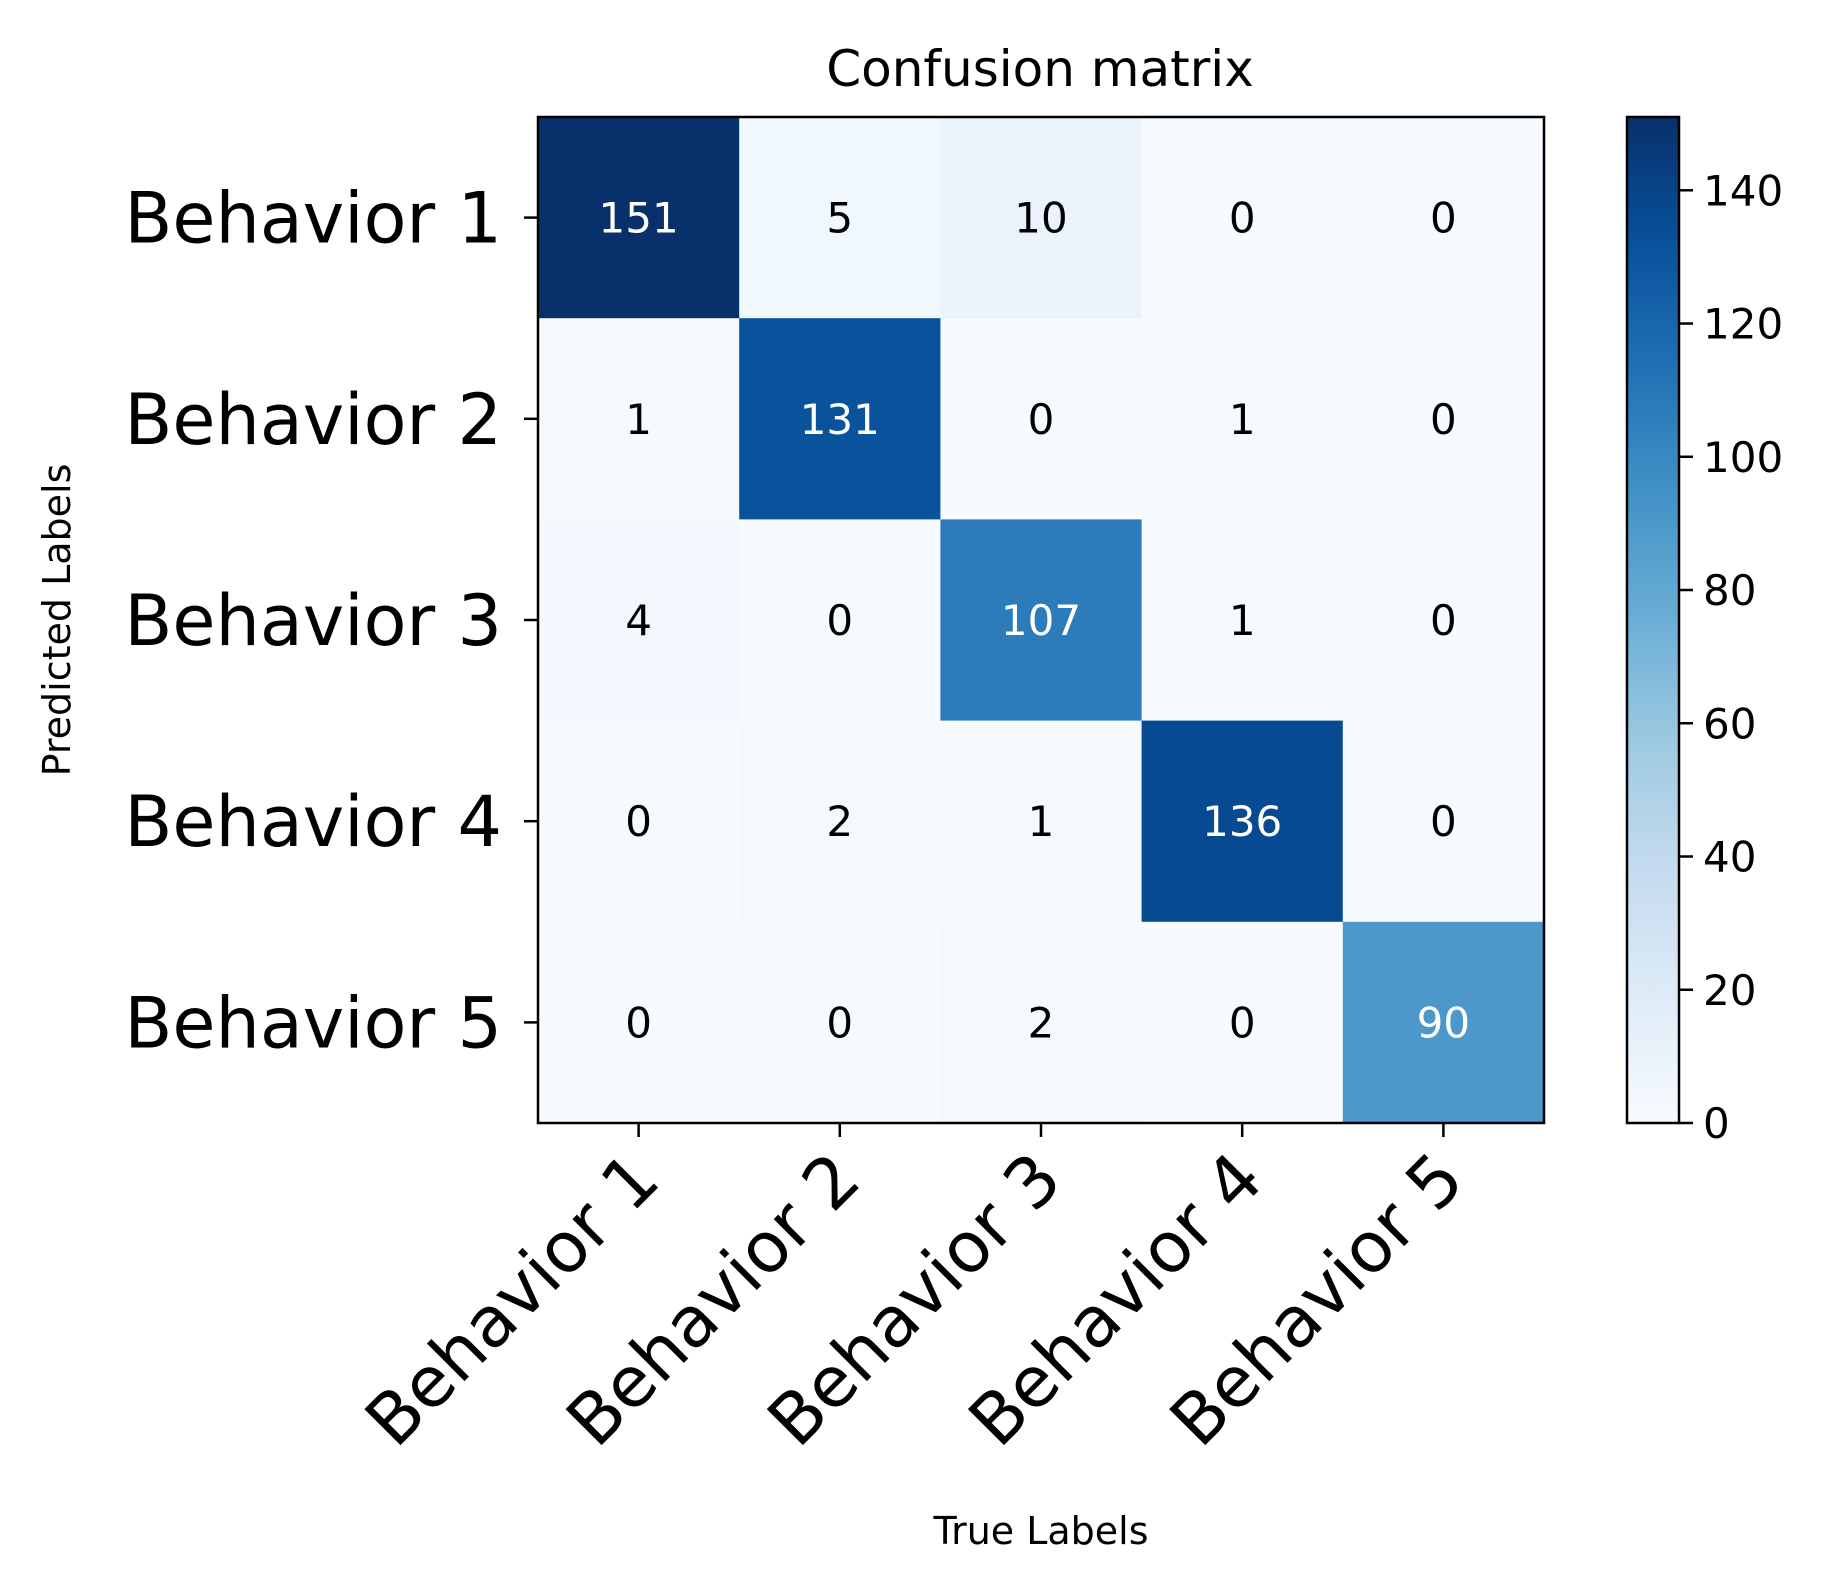 The width and height of the screenshot is (1824, 1593). I want to click on cell-value-label: 4, so click(638, 620).